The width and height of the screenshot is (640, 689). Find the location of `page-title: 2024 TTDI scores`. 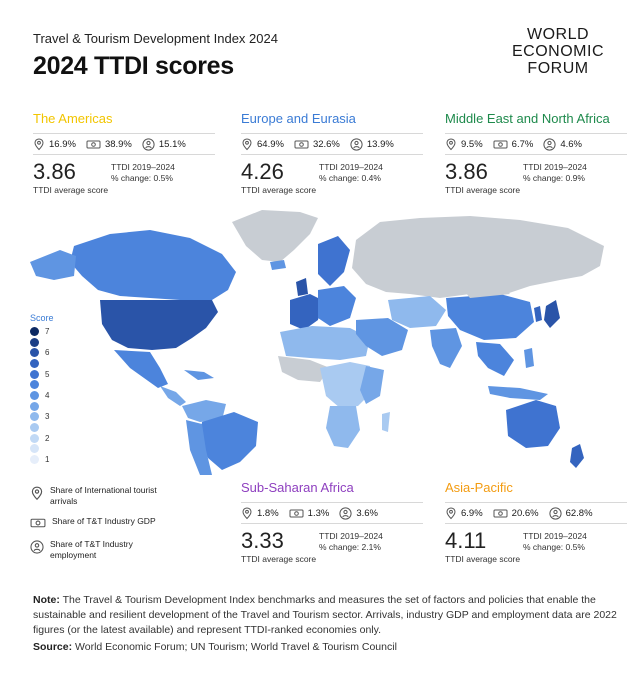

page-title: 2024 TTDI scores is located at coordinates (133, 66).